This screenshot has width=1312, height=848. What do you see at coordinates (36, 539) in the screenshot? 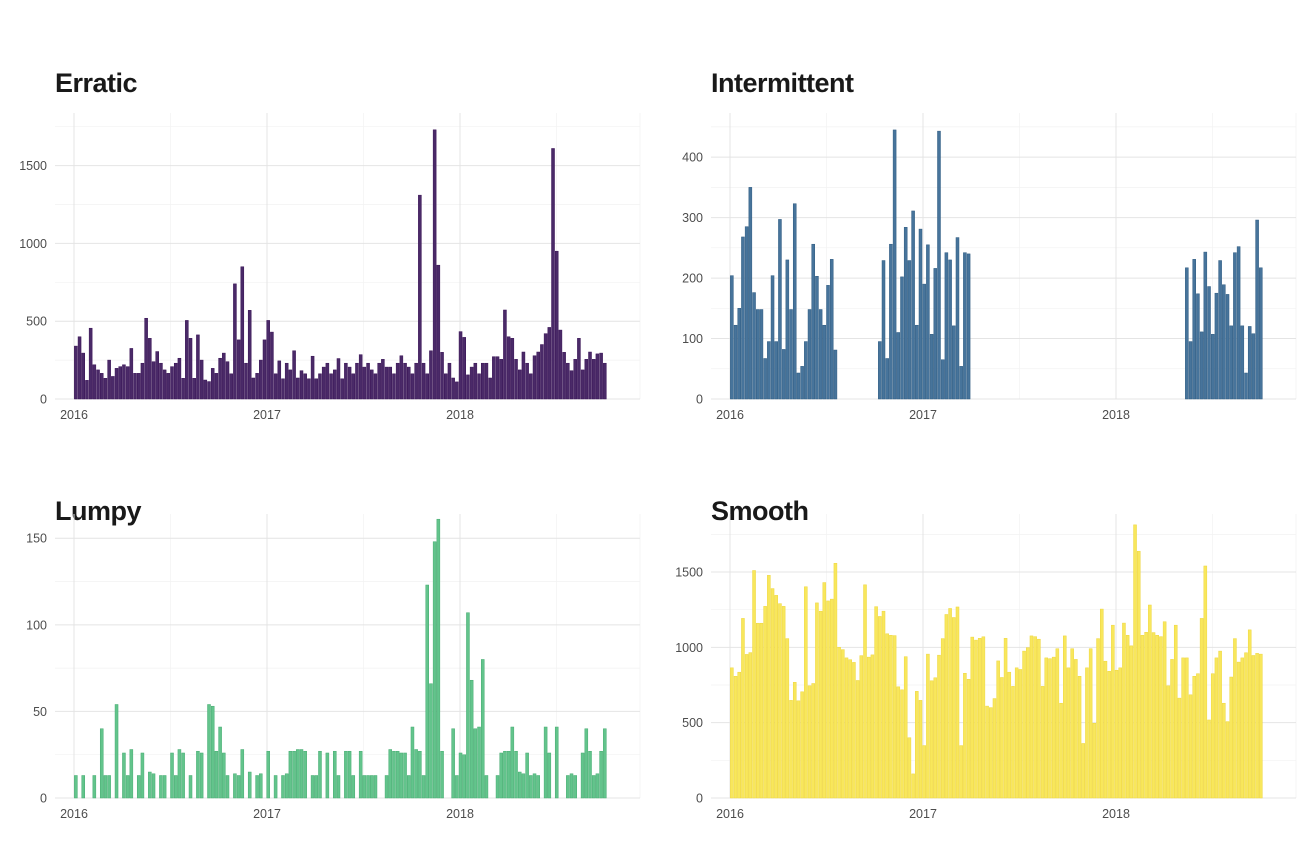
I see `svg-text: 150` at bounding box center [36, 539].